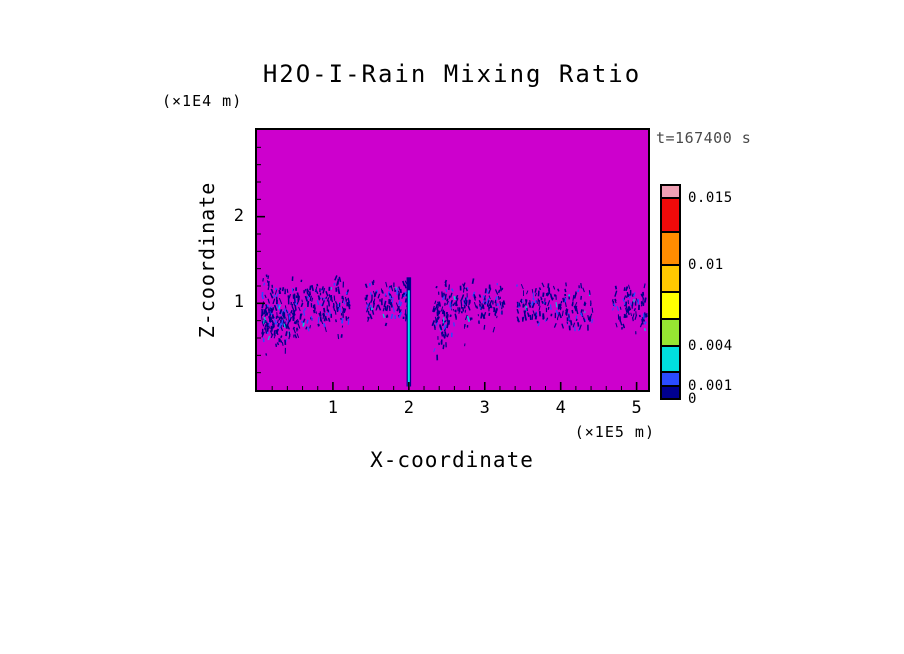  What do you see at coordinates (710, 345) in the screenshot?
I see `colorbar-tick-label: 0.004` at bounding box center [710, 345].